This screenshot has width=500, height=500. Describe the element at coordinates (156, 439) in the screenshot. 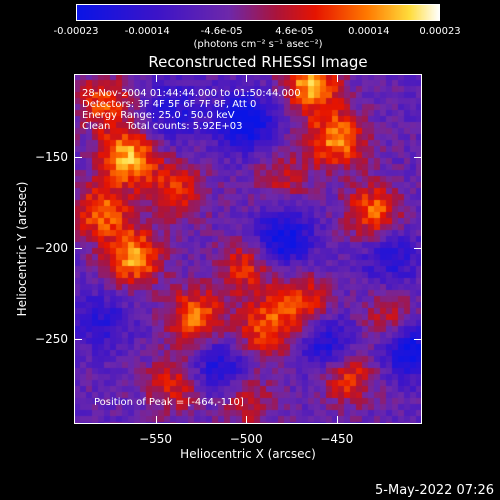

I see `x-tick-label: −550` at that location.